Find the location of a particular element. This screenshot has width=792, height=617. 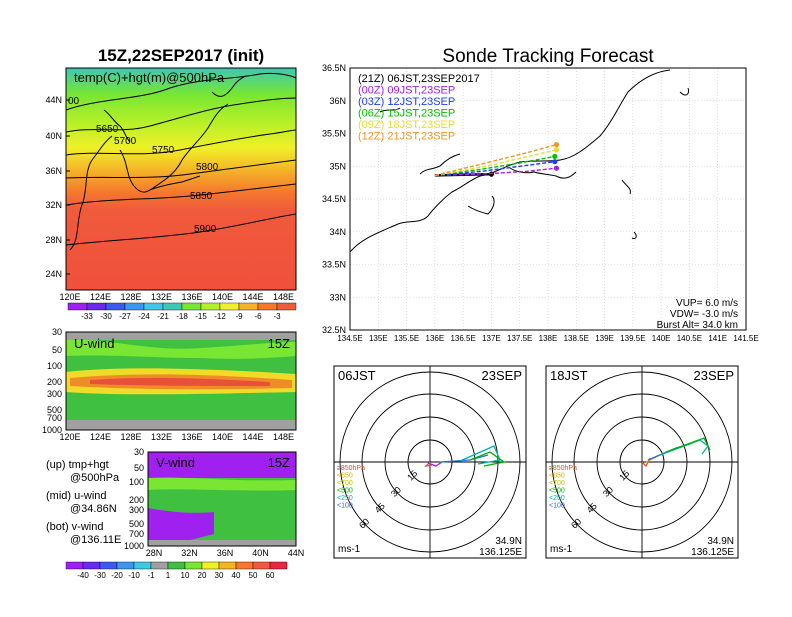

uwind-time: 15Z is located at coordinates (279, 343).